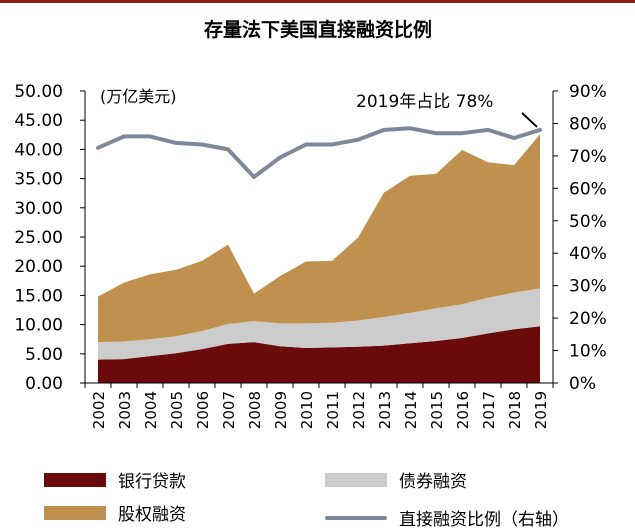 The image size is (635, 531). I want to click on area-bank-loans, so click(319, 354).